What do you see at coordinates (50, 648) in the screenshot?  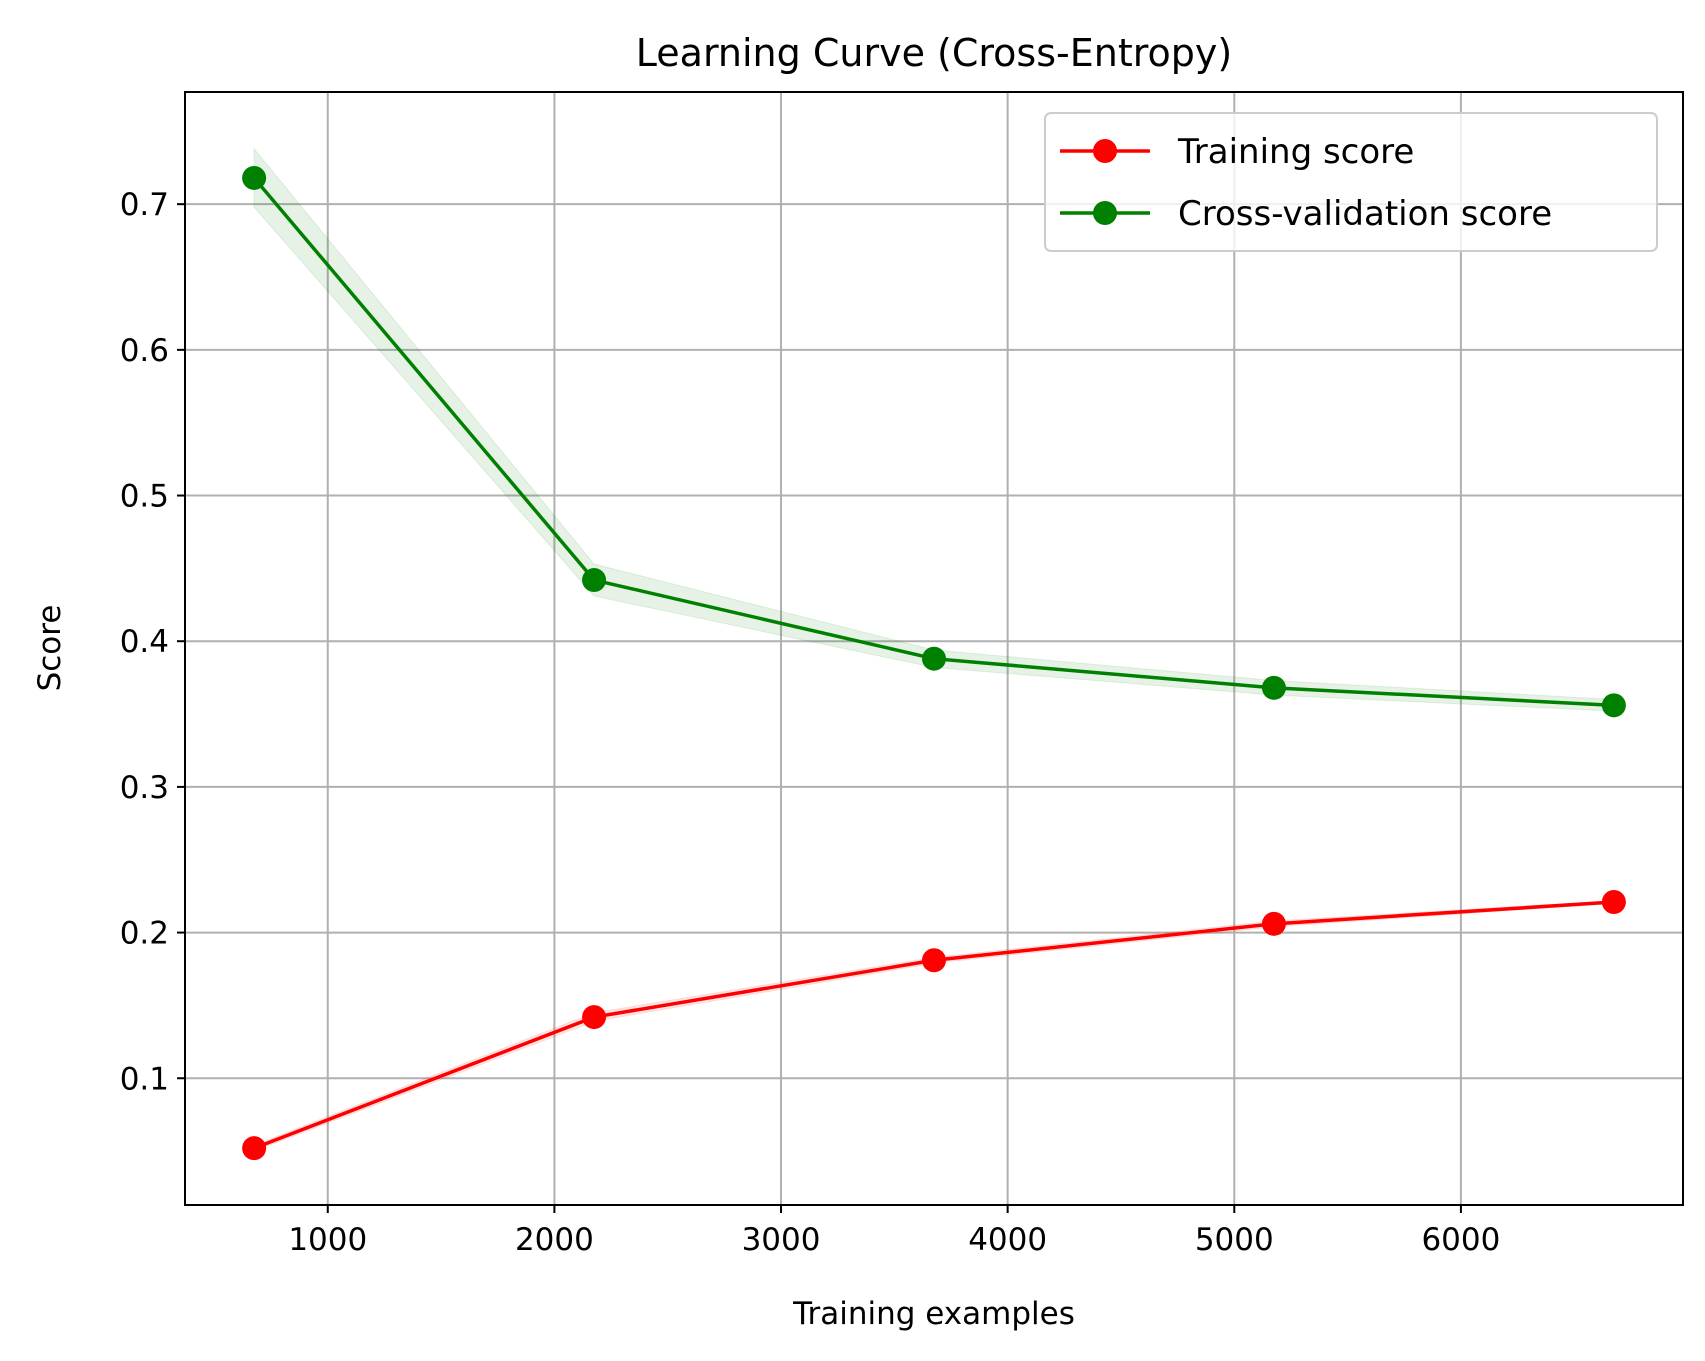 I see `y-axis-label: Score` at bounding box center [50, 648].